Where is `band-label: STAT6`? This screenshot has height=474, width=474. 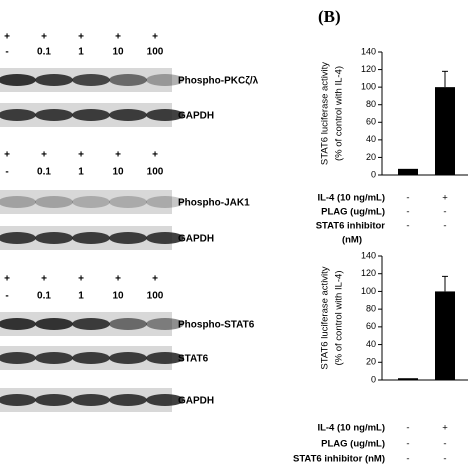 band-label: STAT6 is located at coordinates (193, 359).